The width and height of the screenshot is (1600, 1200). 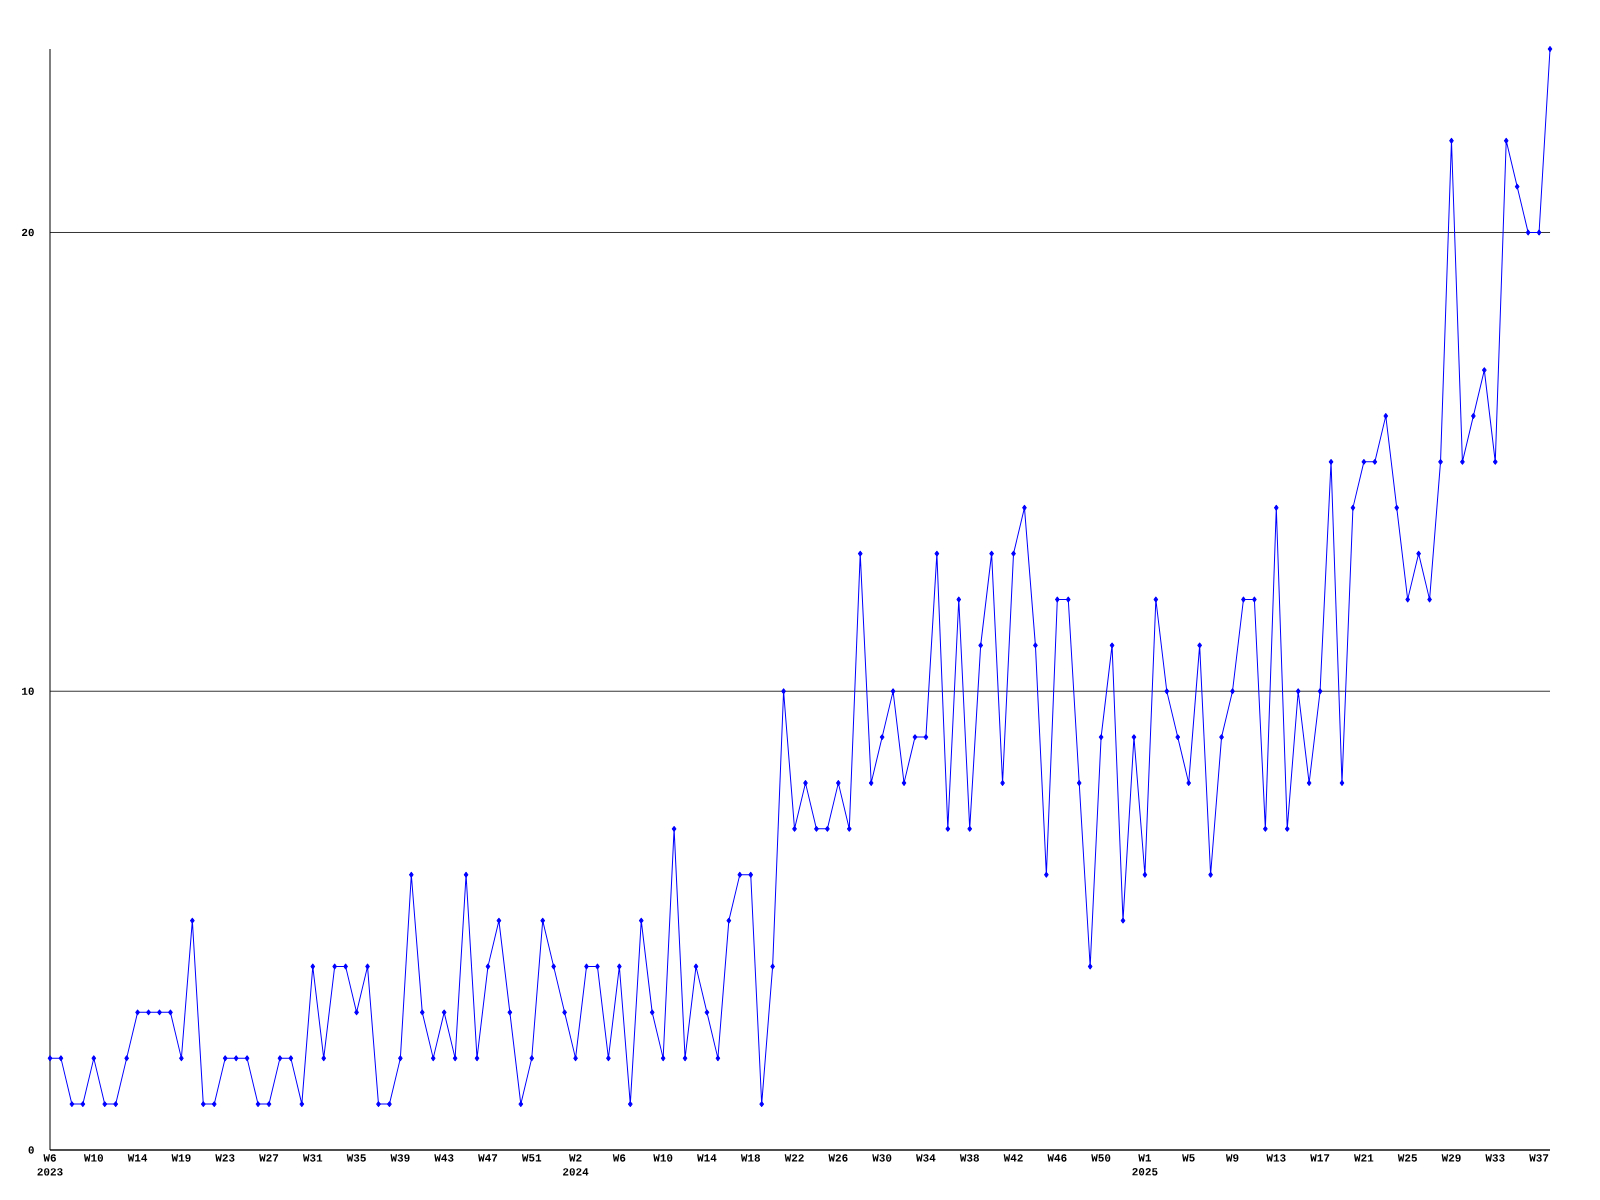 I want to click on x-tick-label: W39, so click(x=400, y=1158).